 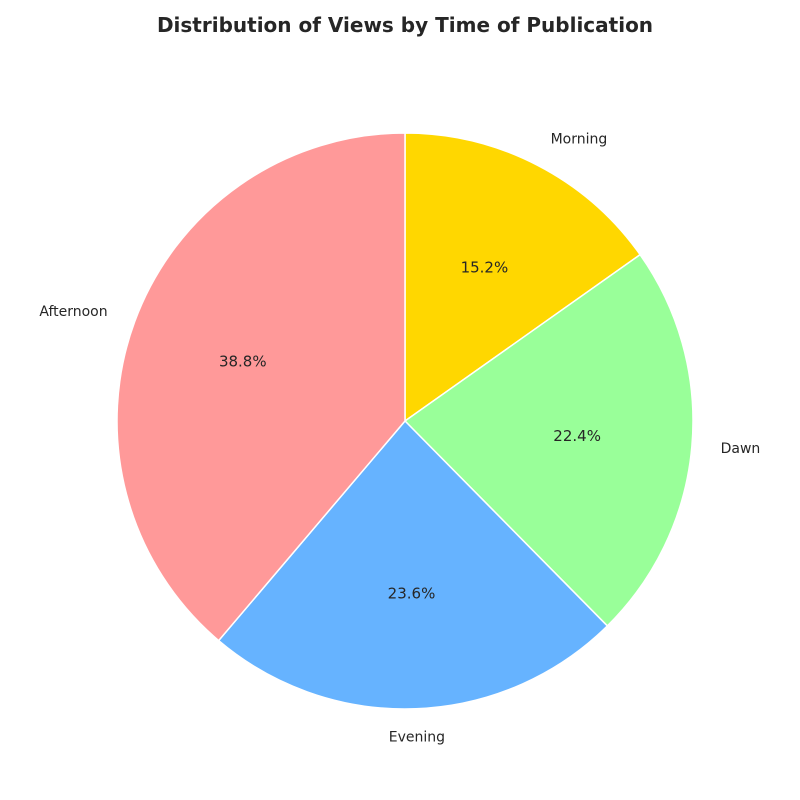 What do you see at coordinates (412, 594) in the screenshot?
I see `pct-label-evening: 23.6%` at bounding box center [412, 594].